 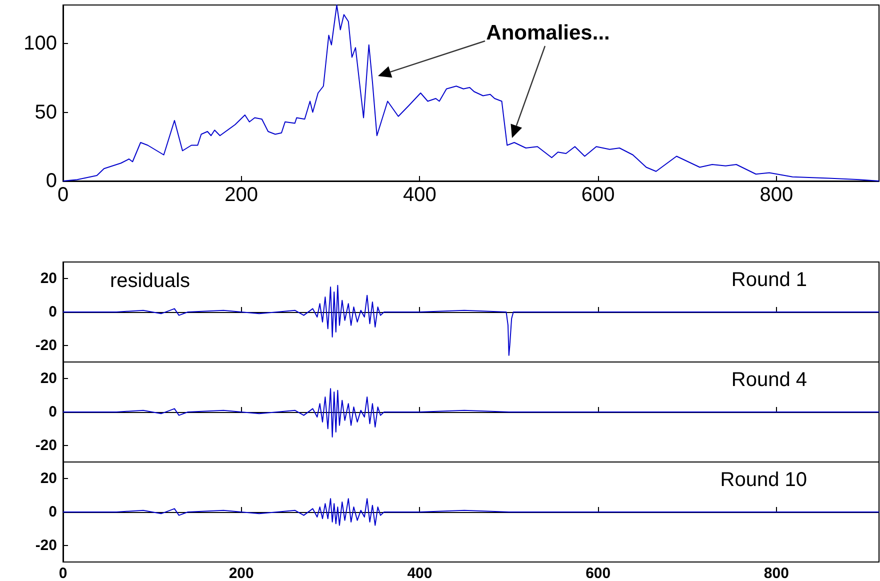 I want to click on y-tick-label: 50, so click(x=45, y=112).